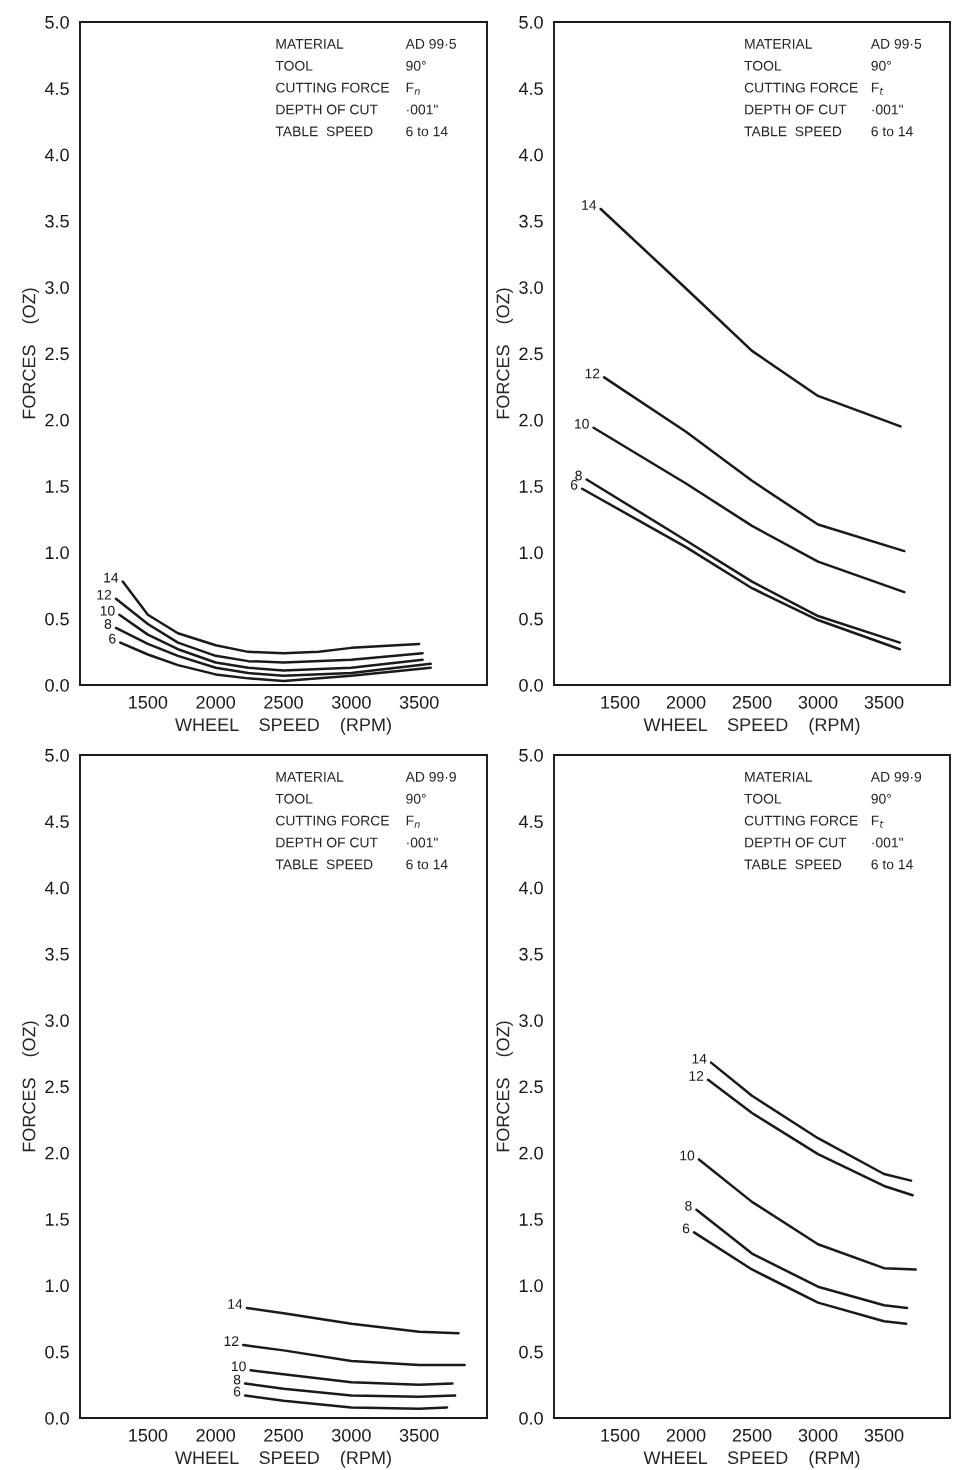 The height and width of the screenshot is (1470, 955). What do you see at coordinates (896, 43) in the screenshot?
I see `annotation: AD 99·5` at bounding box center [896, 43].